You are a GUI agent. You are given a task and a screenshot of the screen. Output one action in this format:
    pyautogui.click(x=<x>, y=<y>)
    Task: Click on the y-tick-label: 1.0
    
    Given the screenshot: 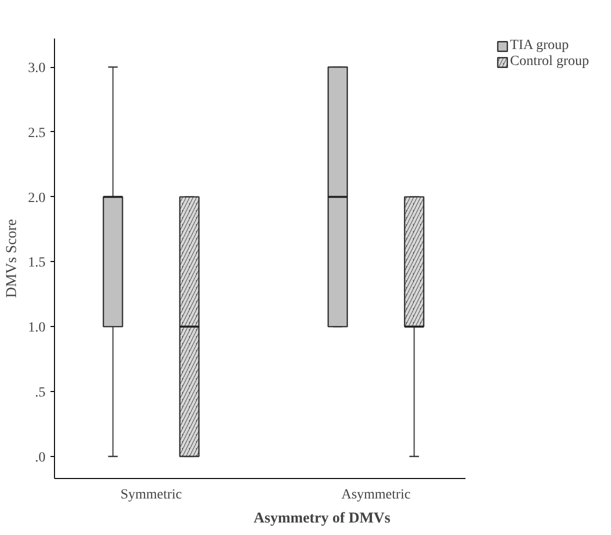 What is the action you would take?
    pyautogui.click(x=37, y=328)
    